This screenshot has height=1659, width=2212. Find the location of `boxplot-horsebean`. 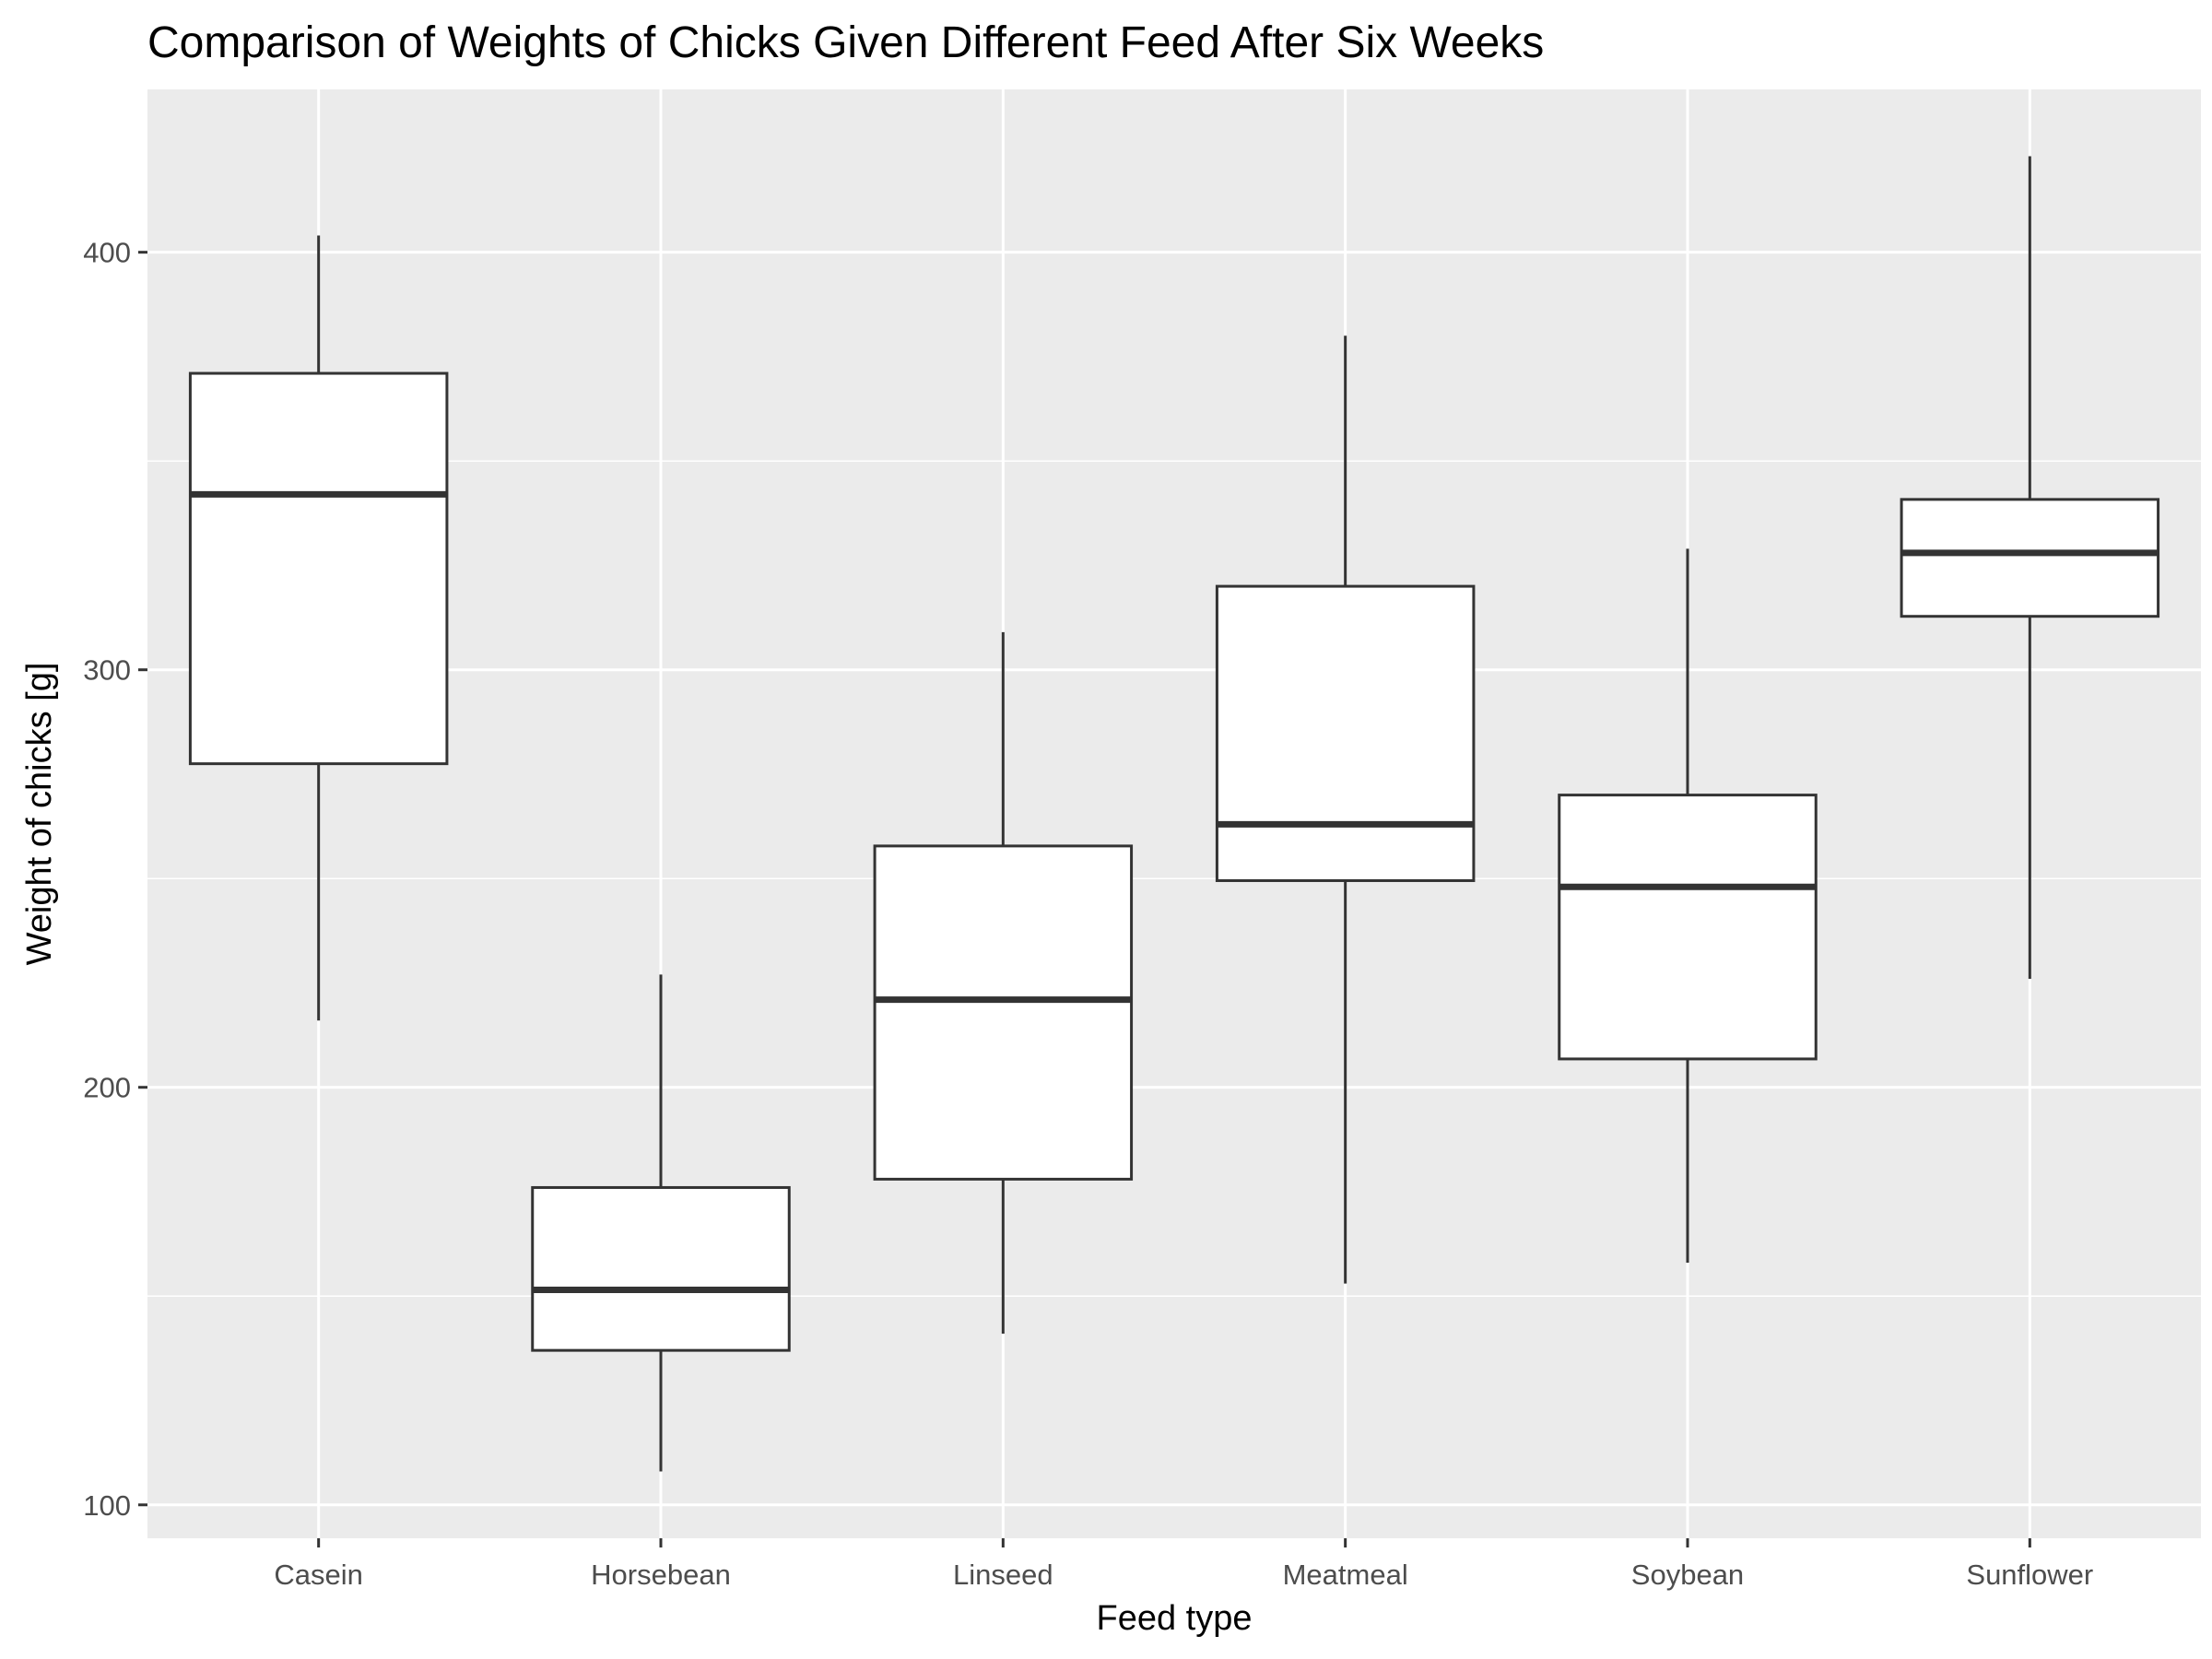

boxplot-horsebean is located at coordinates (661, 1223).